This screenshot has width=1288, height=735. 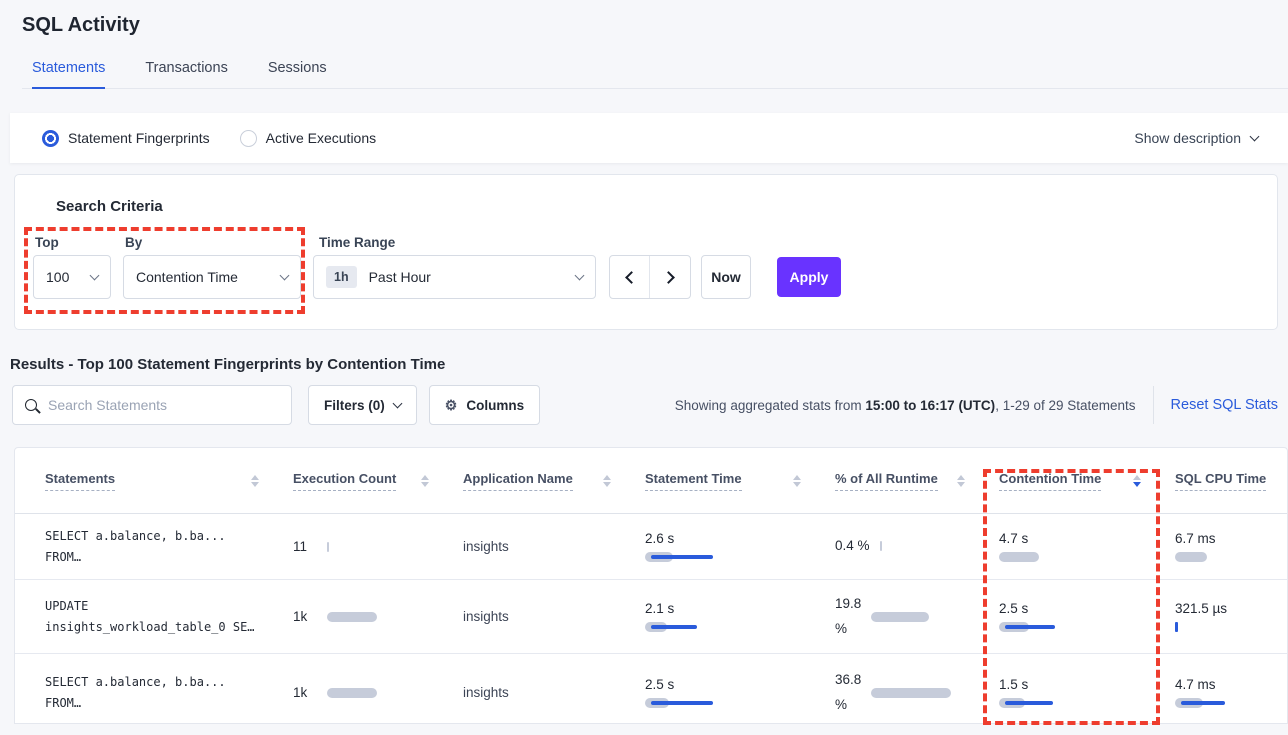 What do you see at coordinates (809, 277) in the screenshot?
I see `apply-button: Apply` at bounding box center [809, 277].